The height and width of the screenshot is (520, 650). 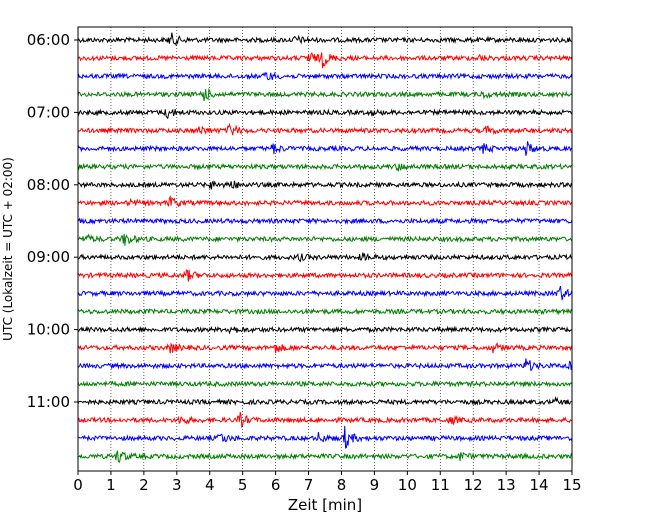 I want to click on x-tick-label: 1, so click(x=111, y=485).